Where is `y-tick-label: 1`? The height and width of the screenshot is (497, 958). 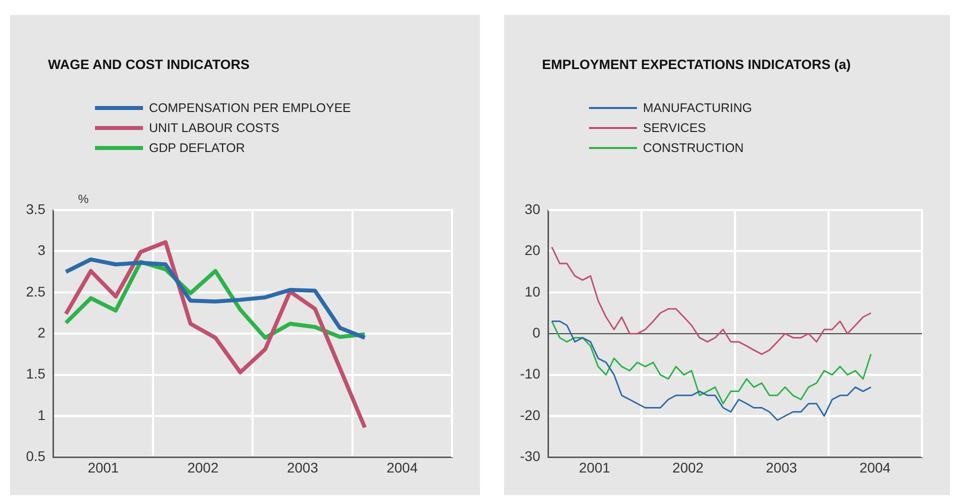 y-tick-label: 1 is located at coordinates (42, 414).